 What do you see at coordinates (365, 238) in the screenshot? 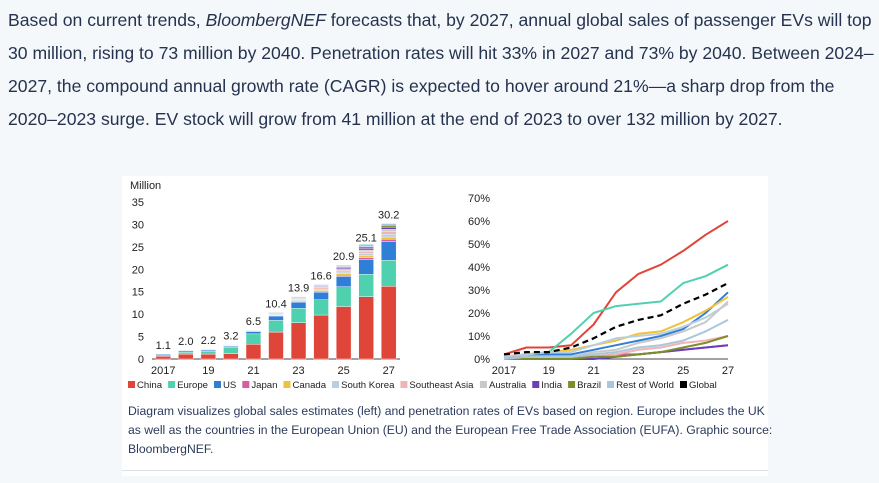
I see `bar-total-label: 25.1` at bounding box center [365, 238].